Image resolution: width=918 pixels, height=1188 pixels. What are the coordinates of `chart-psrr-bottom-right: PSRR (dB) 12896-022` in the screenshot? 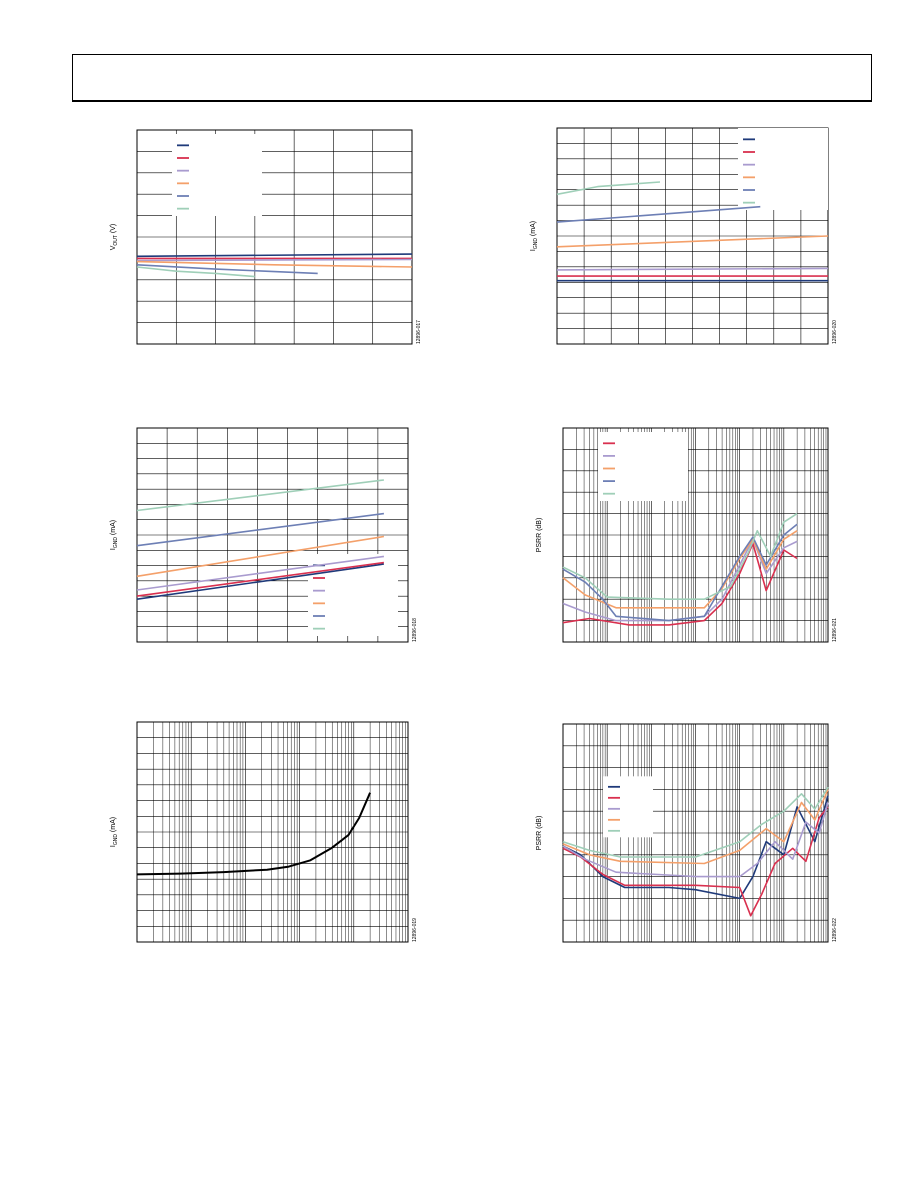 It's located at (681, 835).